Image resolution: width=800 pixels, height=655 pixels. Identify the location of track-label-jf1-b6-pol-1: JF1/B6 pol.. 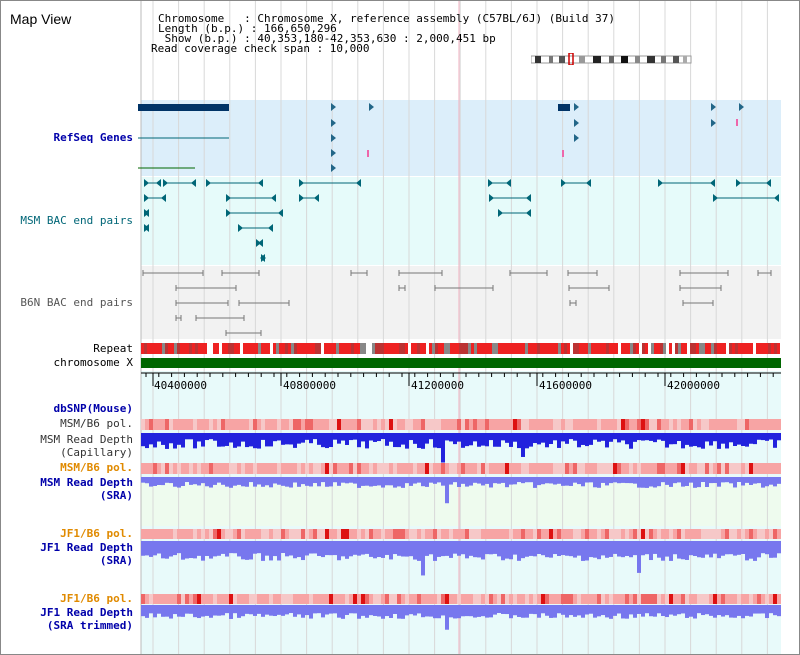
(96, 533).